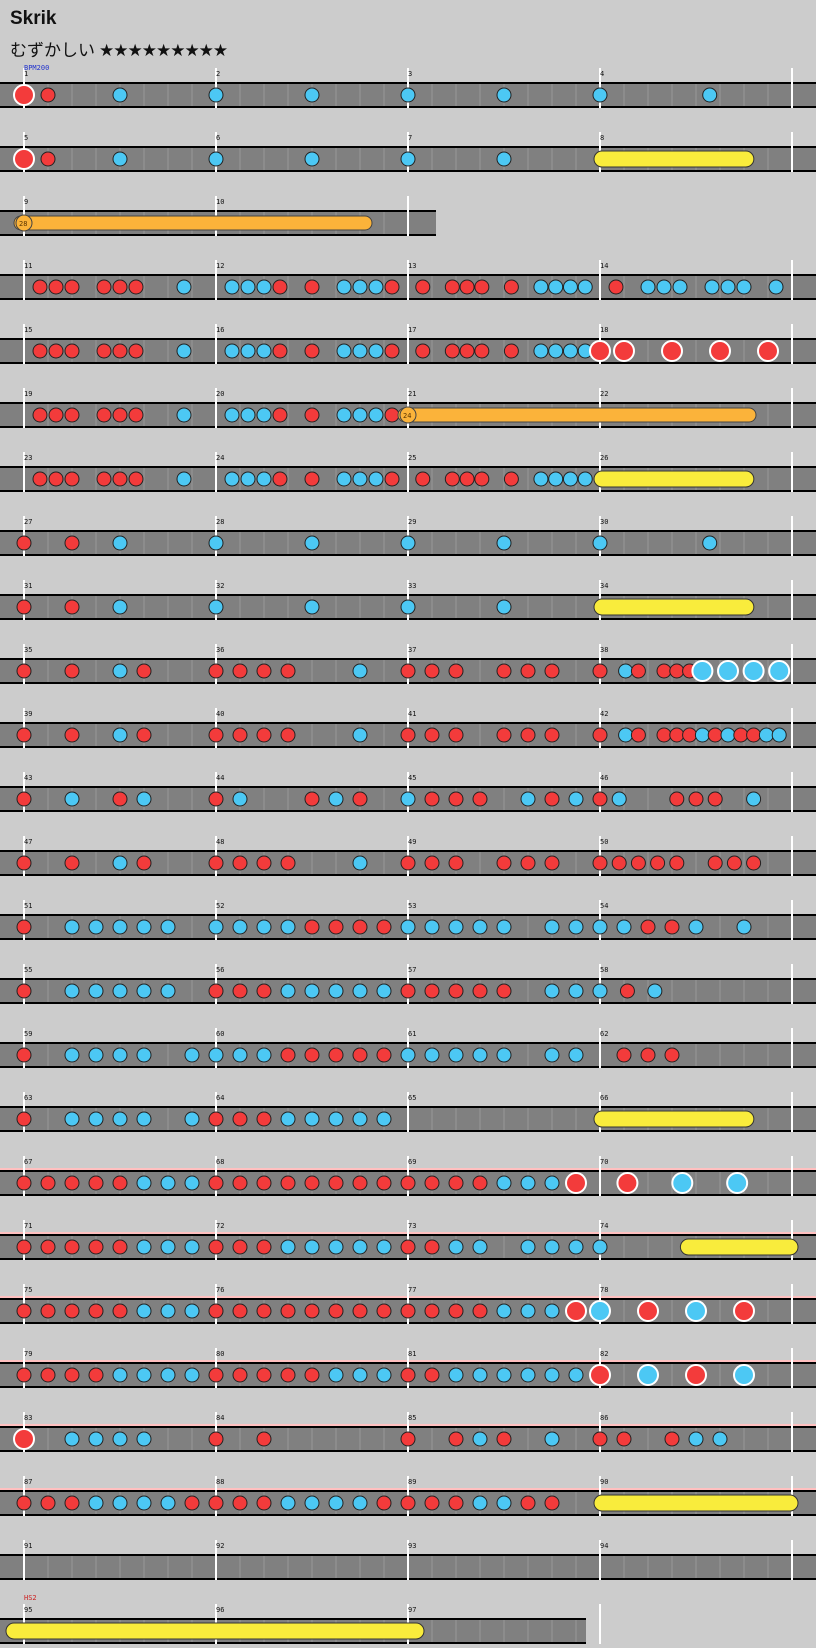 This screenshot has height=1648, width=816. I want to click on song-title: Skrik, so click(33, 18).